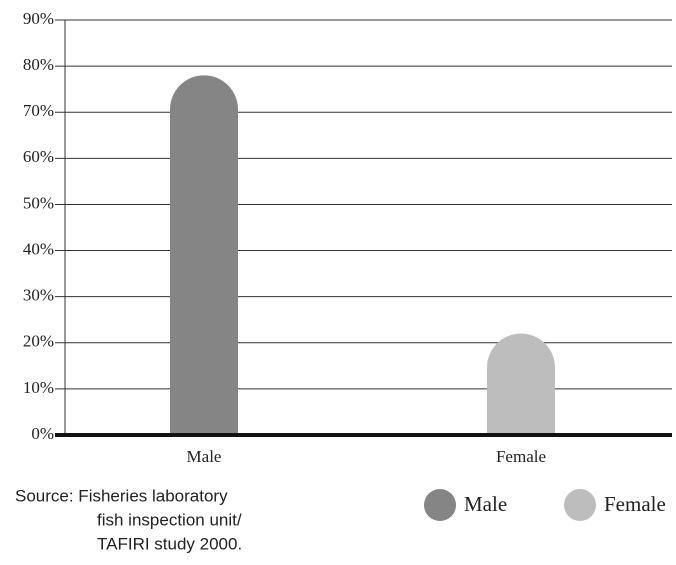 The image size is (676, 565). I want to click on x-tick-label: Female, so click(521, 456).